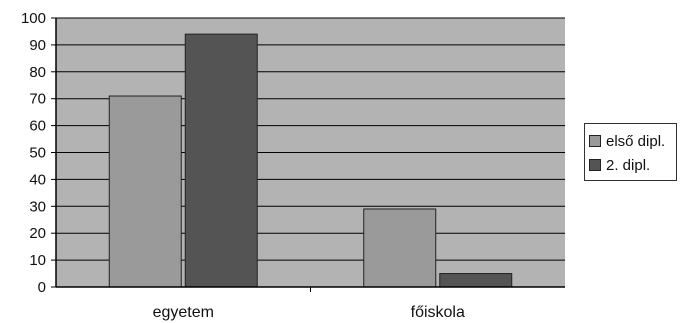  What do you see at coordinates (630, 152) in the screenshot?
I see `legend: első dipl. 2. dipl.` at bounding box center [630, 152].